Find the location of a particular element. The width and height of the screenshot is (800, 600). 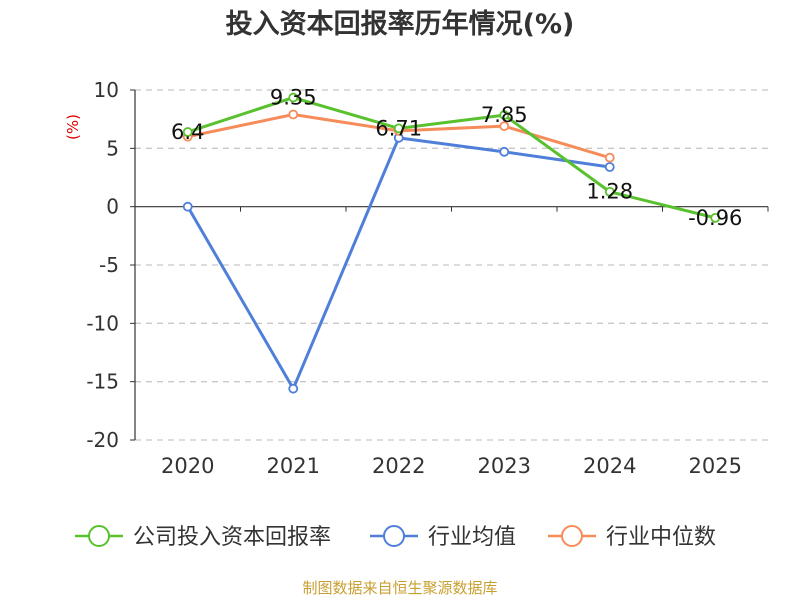

legend-item-1: 行业均值 is located at coordinates (443, 537).